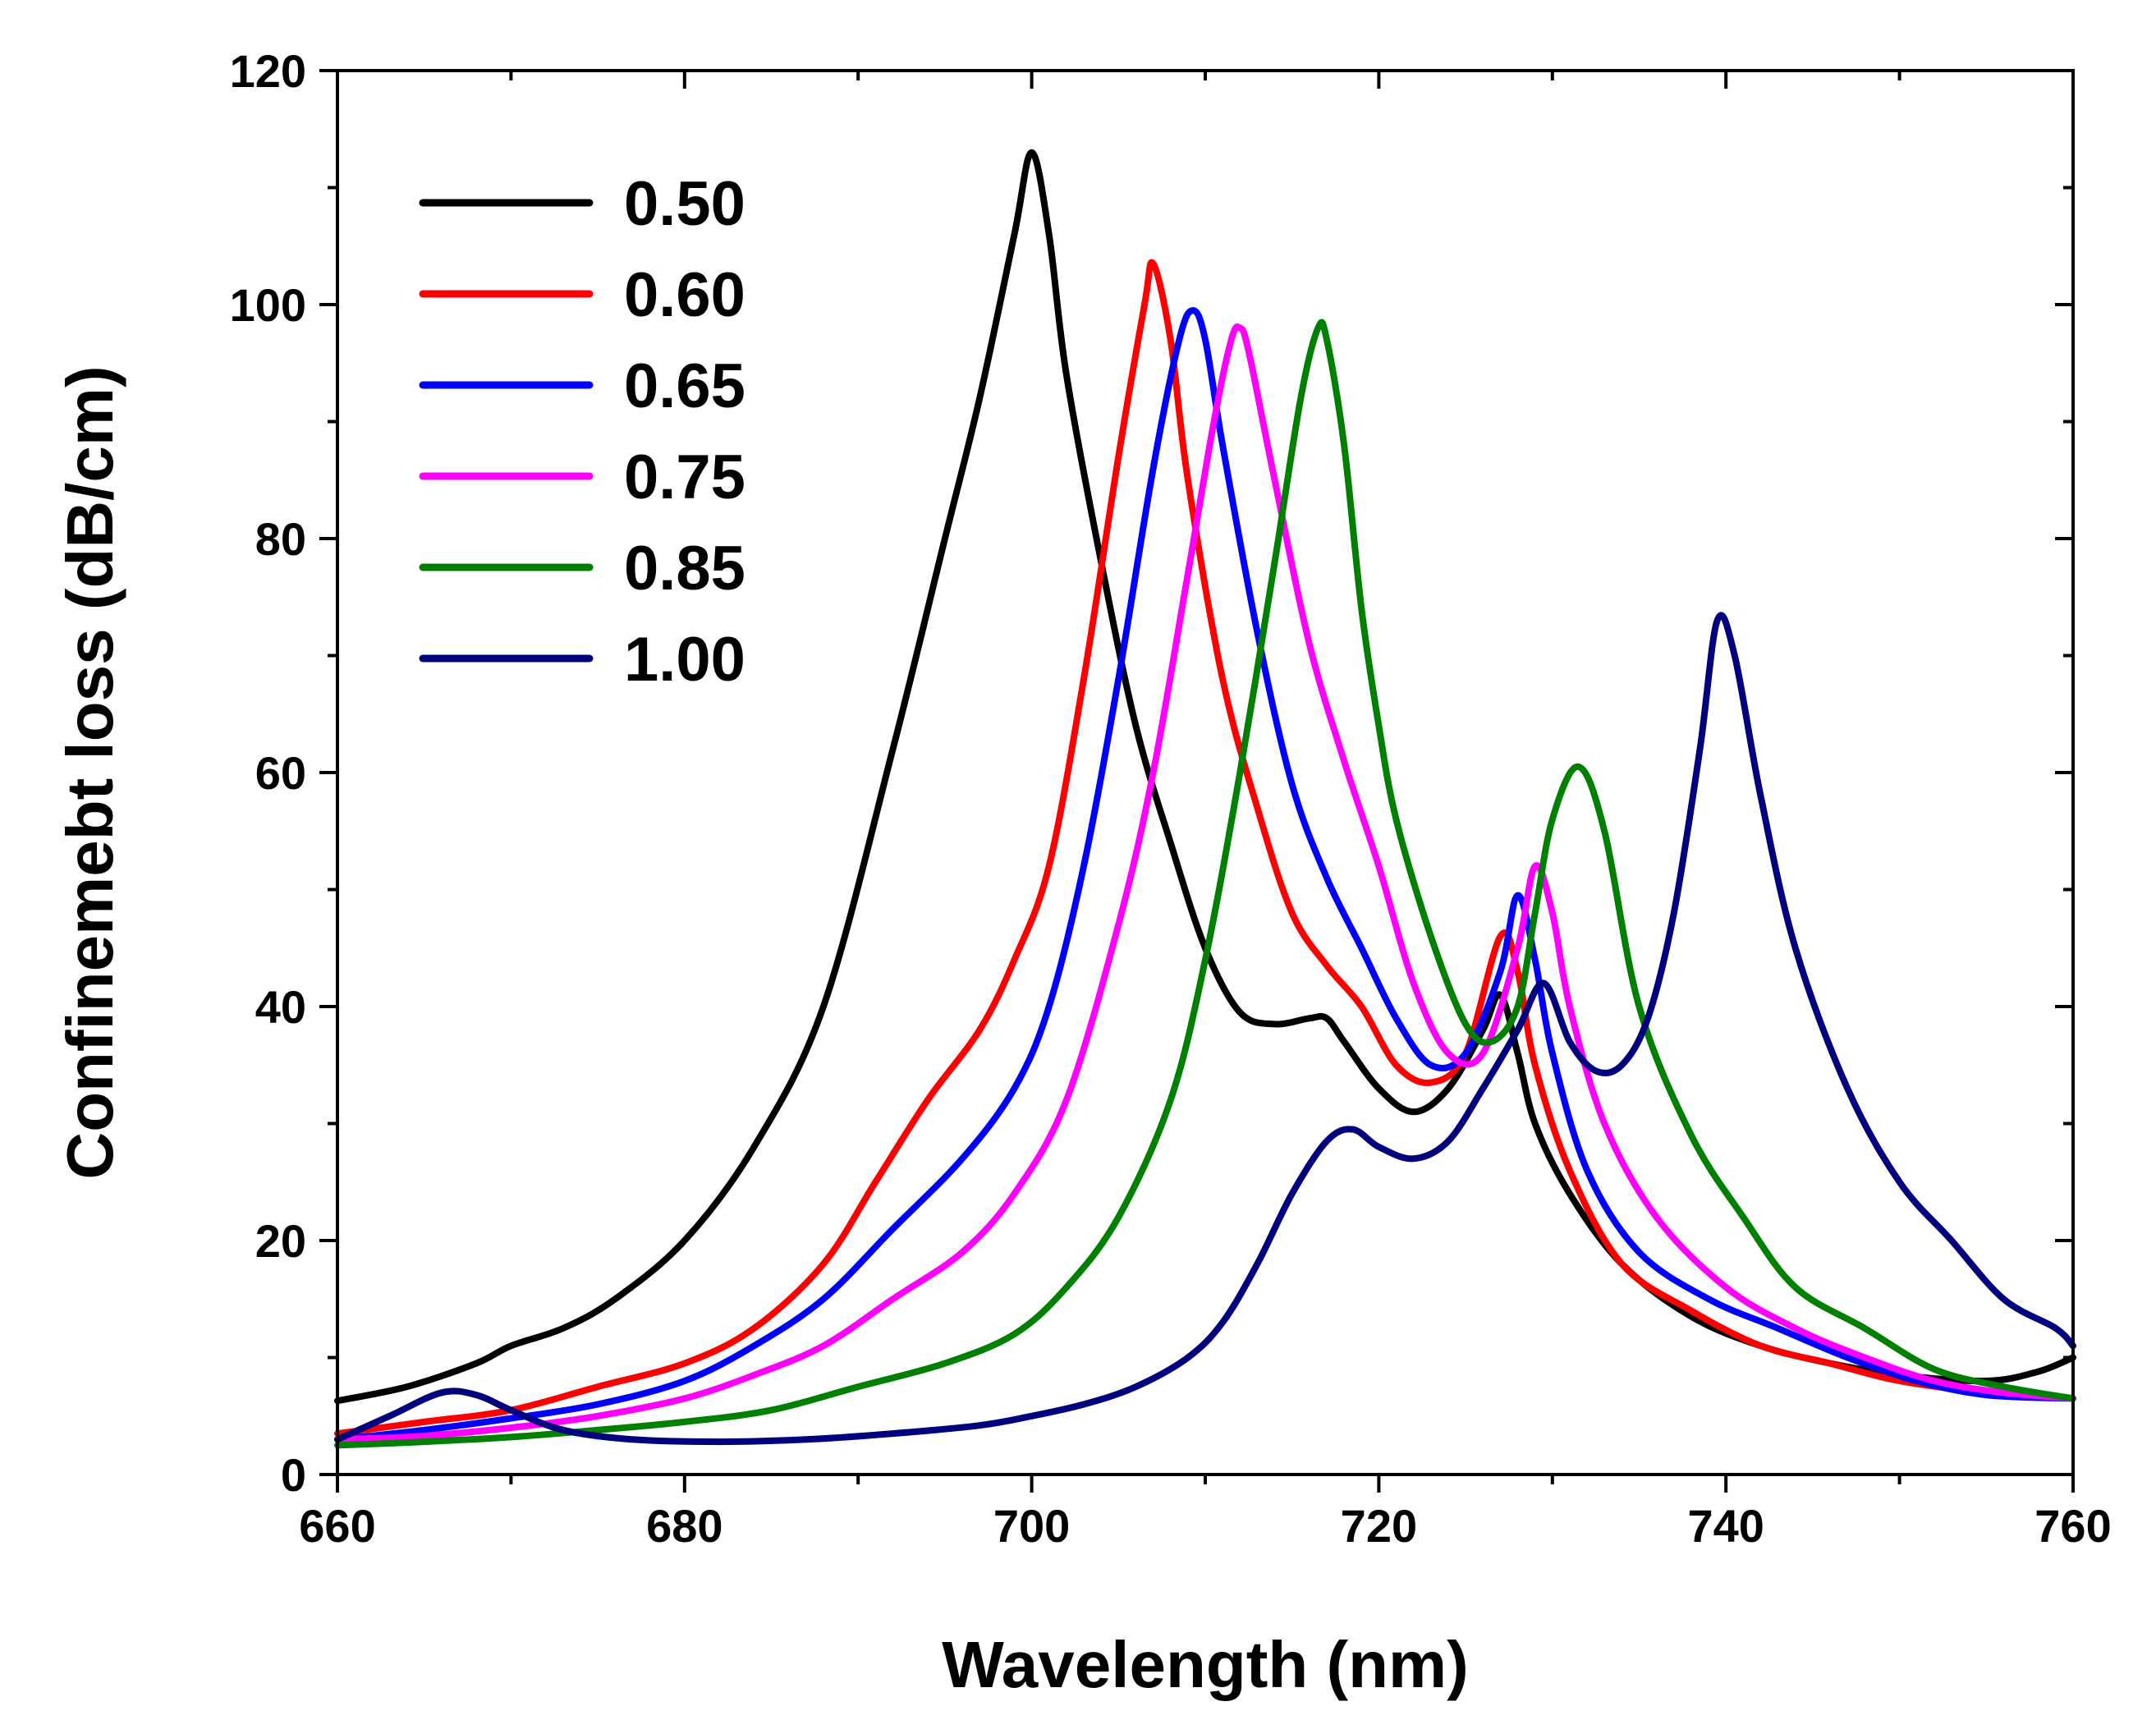 The image size is (2156, 1720). Describe the element at coordinates (1205, 1526) in the screenshot. I see `x-tick-labels: 660 680 700 720 740 760` at that location.